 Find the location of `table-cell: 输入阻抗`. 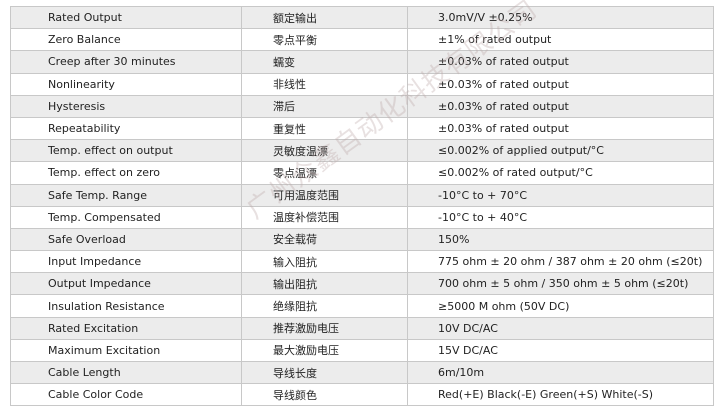

table-cell: 输入阻抗 is located at coordinates (324, 262).